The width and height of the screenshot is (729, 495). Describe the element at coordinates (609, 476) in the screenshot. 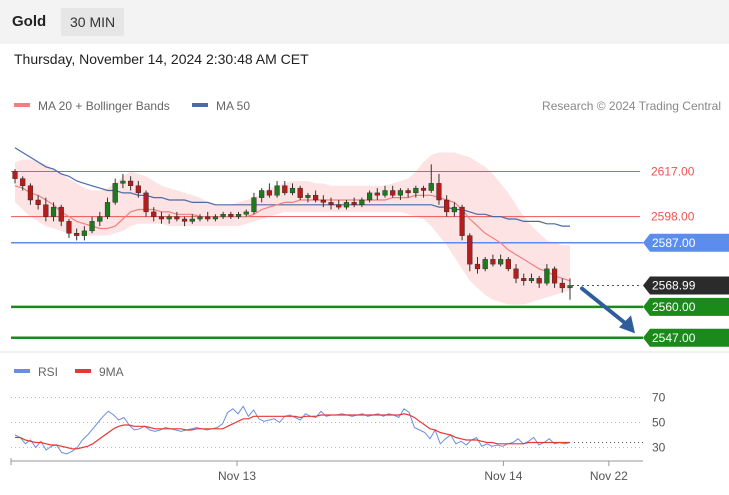

I see `x-tick-label: Nov 22` at that location.